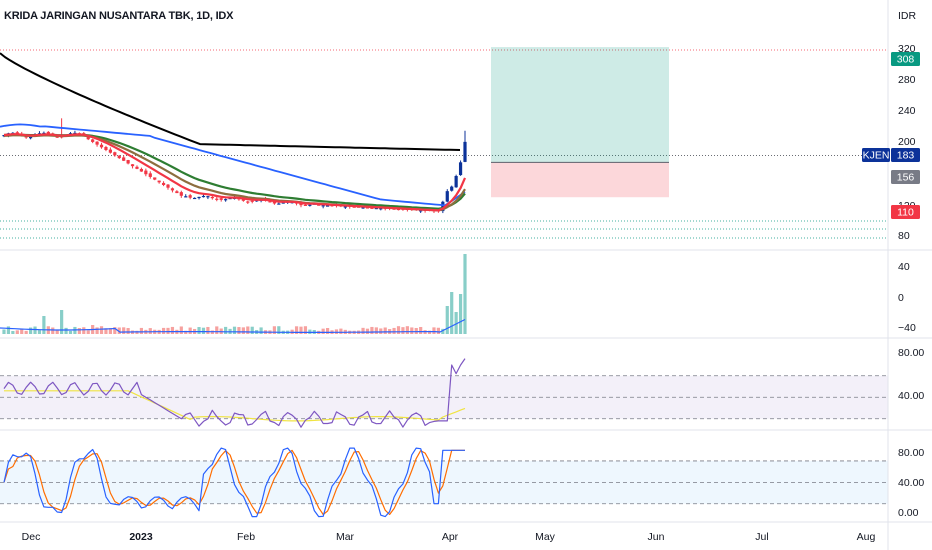 This screenshot has height=550, width=932. I want to click on x-tick-label: Dec, so click(31, 537).